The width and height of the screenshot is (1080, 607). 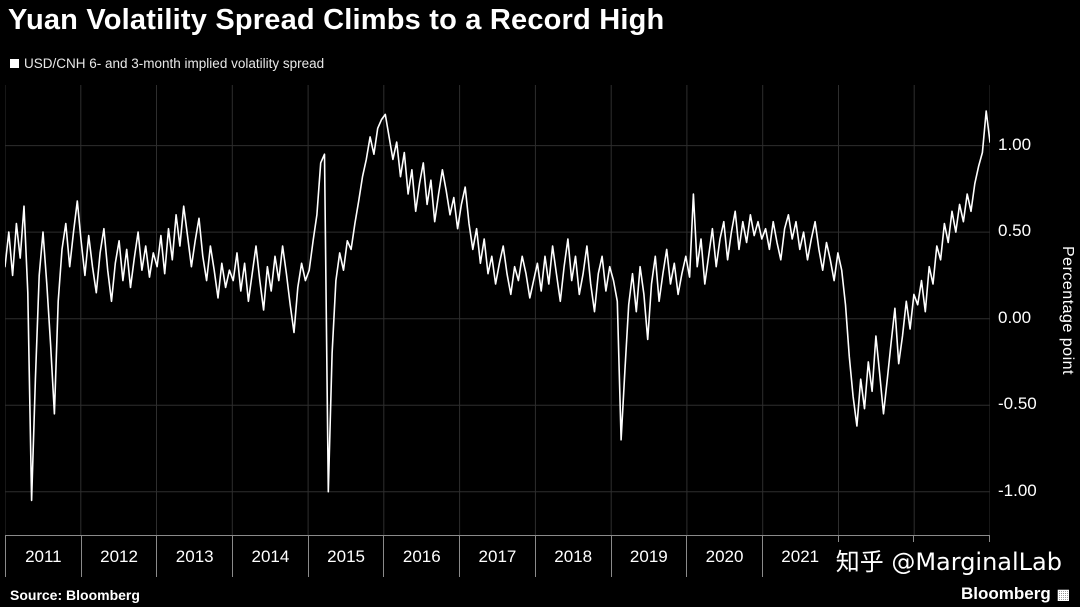 I want to click on brand-label: Bloomberg, so click(x=1006, y=593).